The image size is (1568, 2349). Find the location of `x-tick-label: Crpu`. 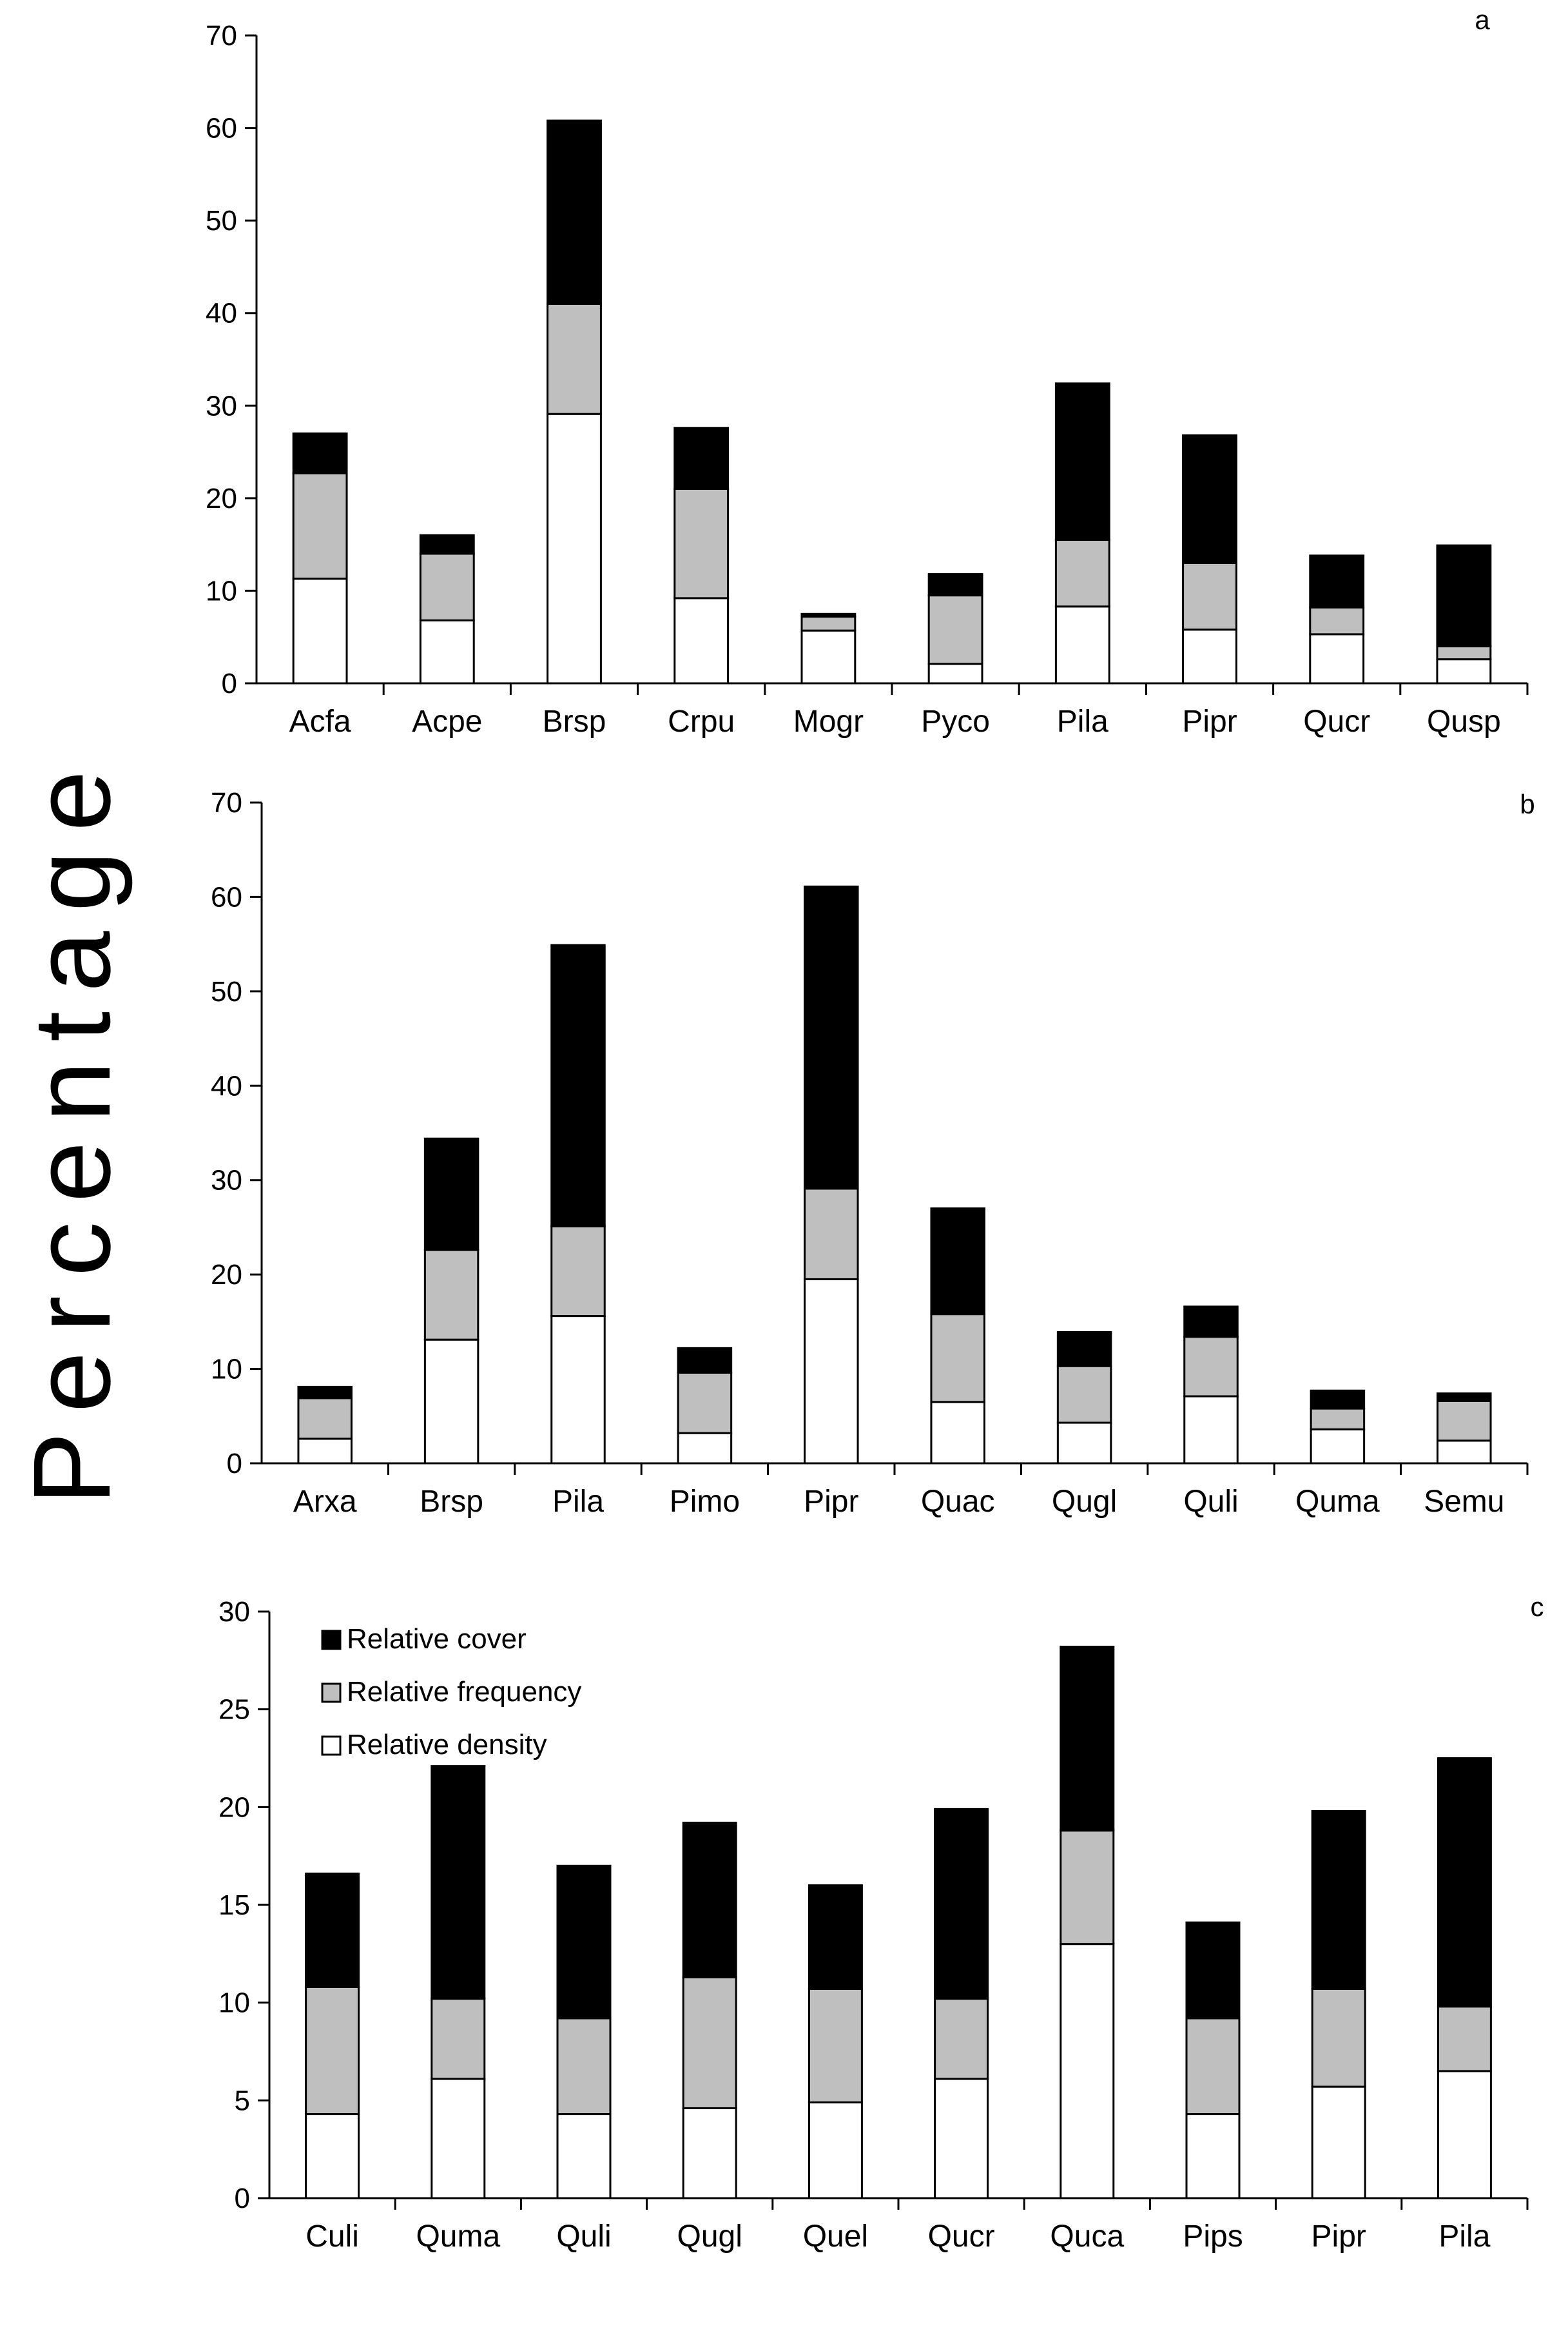

x-tick-label: Crpu is located at coordinates (701, 722).